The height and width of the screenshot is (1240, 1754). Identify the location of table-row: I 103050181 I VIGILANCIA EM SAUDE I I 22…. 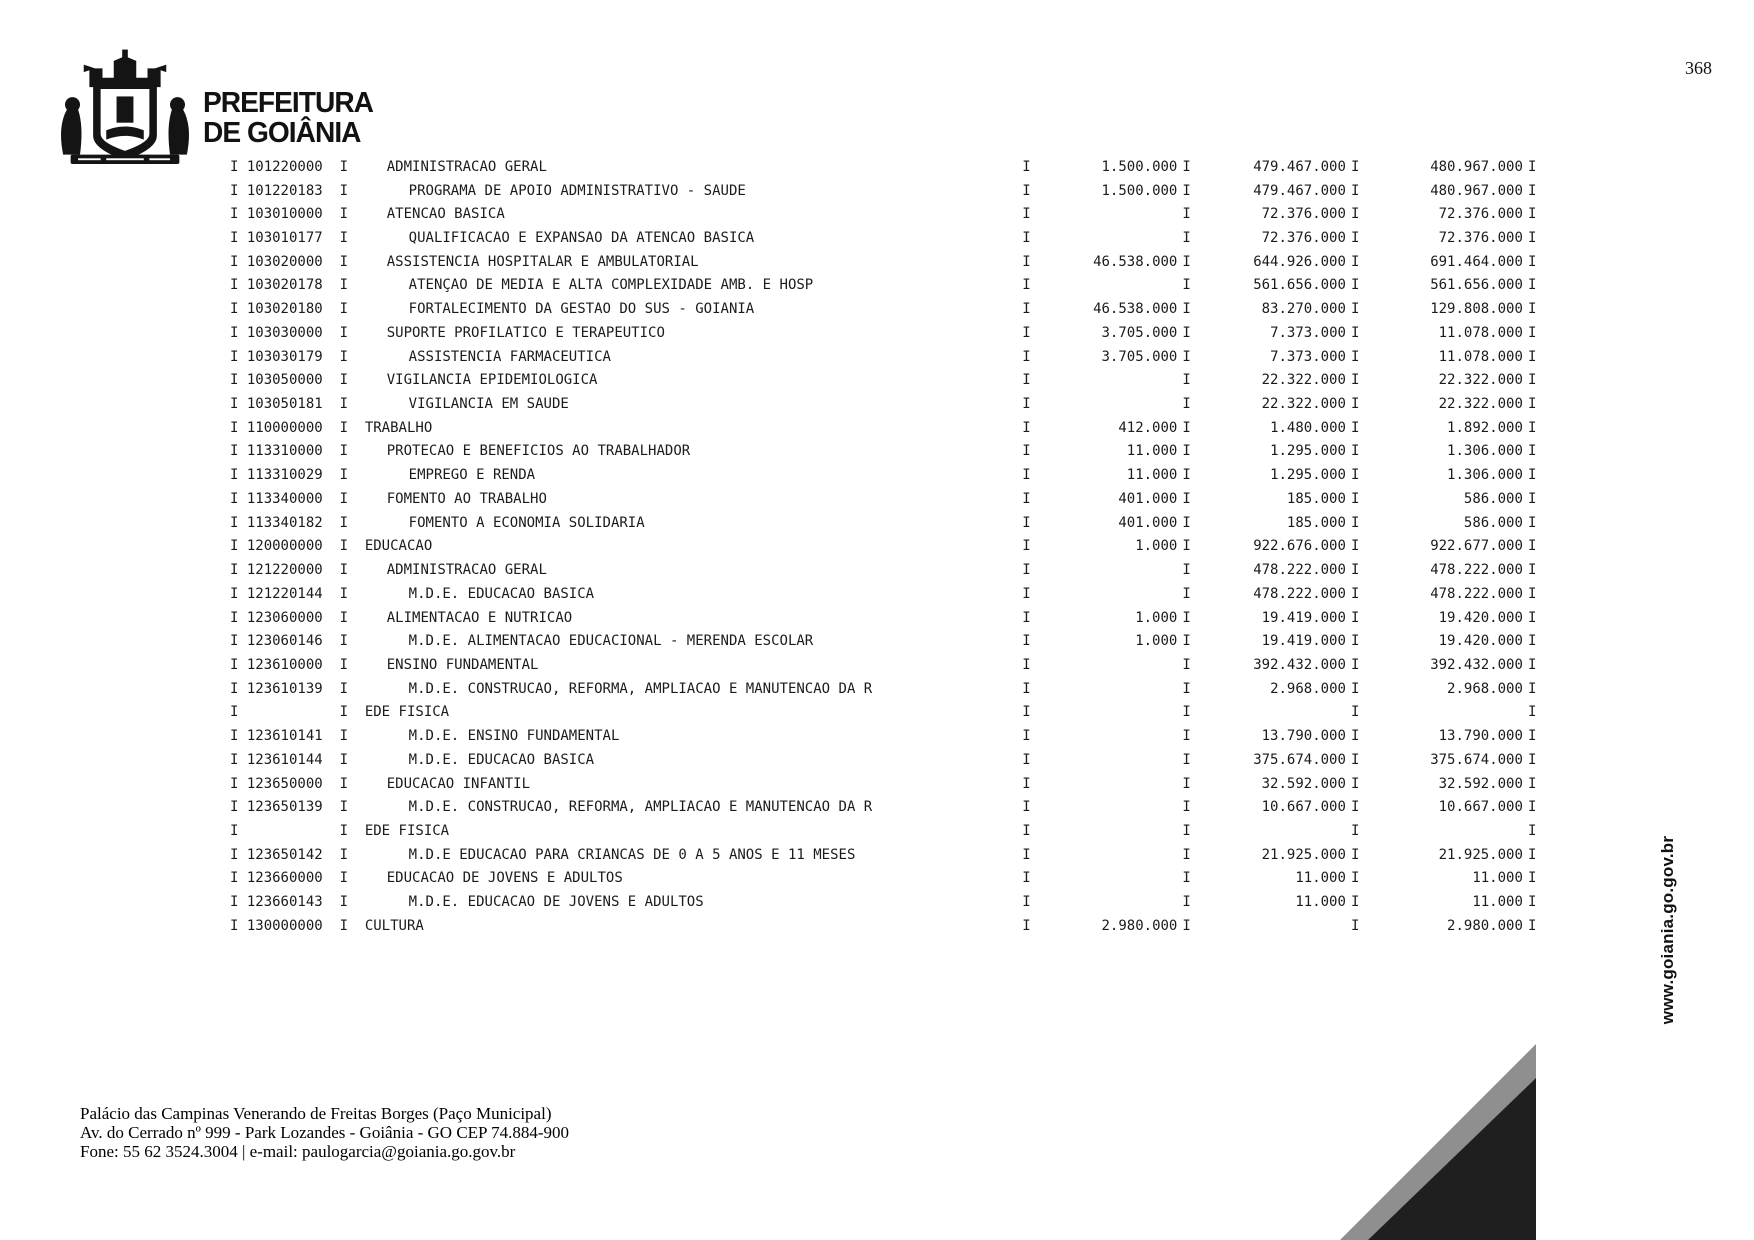
(883, 404).